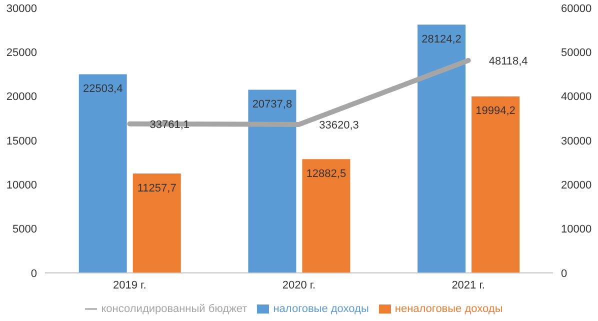 This screenshot has height=321, width=598. Describe the element at coordinates (321, 308) in the screenshot. I see `legend-label: налоговые доходы` at that location.